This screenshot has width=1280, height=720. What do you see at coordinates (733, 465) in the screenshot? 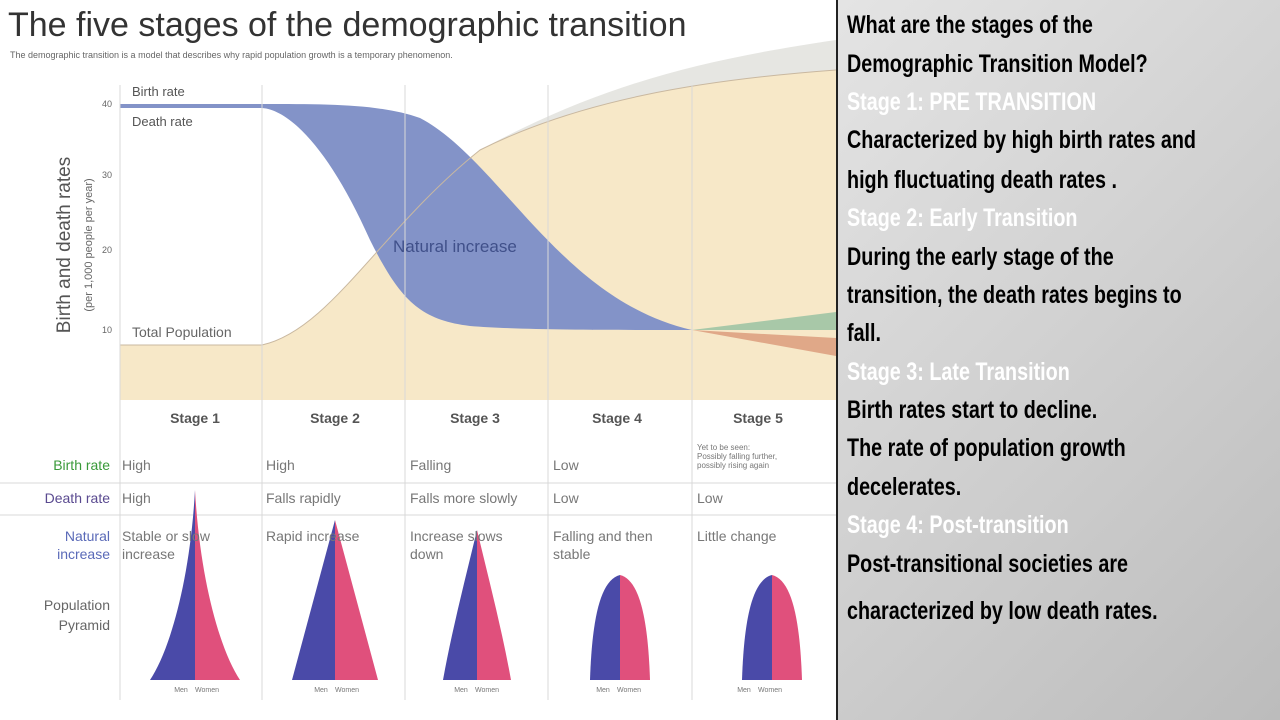
I see `table-cell: possibly rising again` at bounding box center [733, 465].